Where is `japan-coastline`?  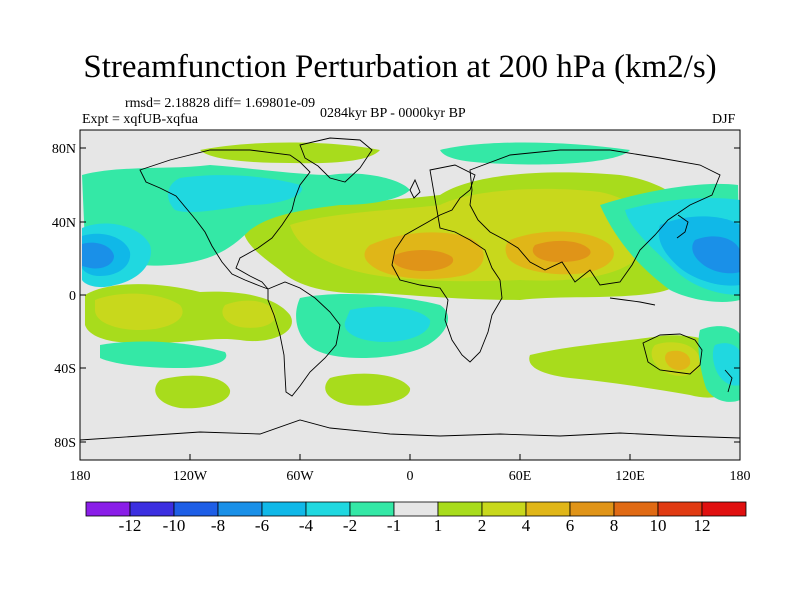
japan-coastline is located at coordinates (682, 226).